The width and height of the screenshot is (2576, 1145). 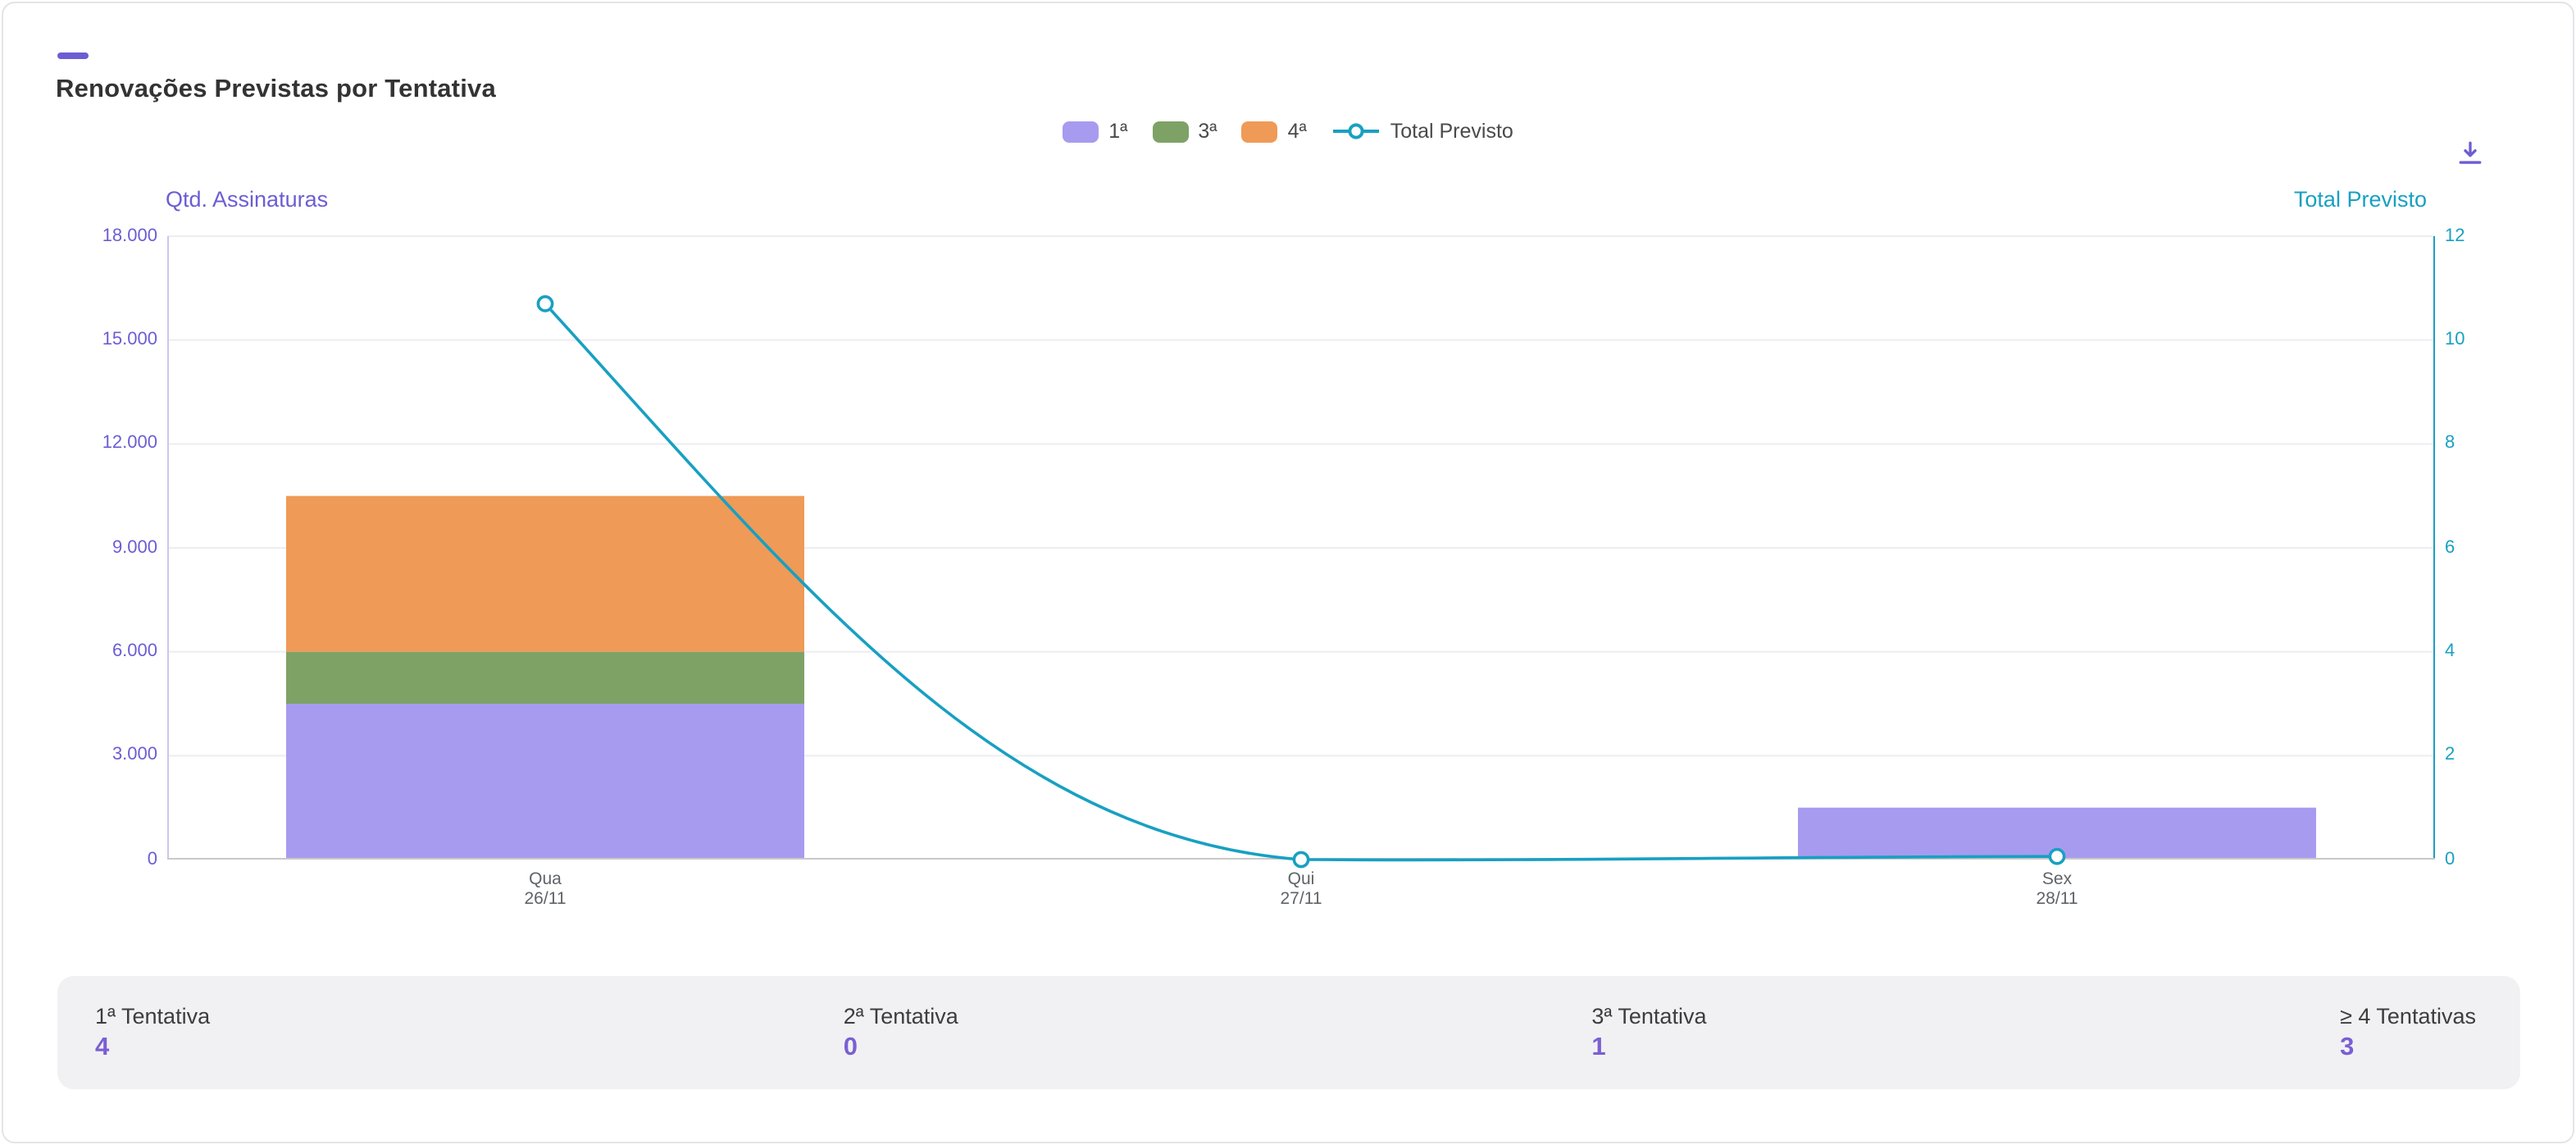 What do you see at coordinates (545, 782) in the screenshot?
I see `bar-segment-1ª` at bounding box center [545, 782].